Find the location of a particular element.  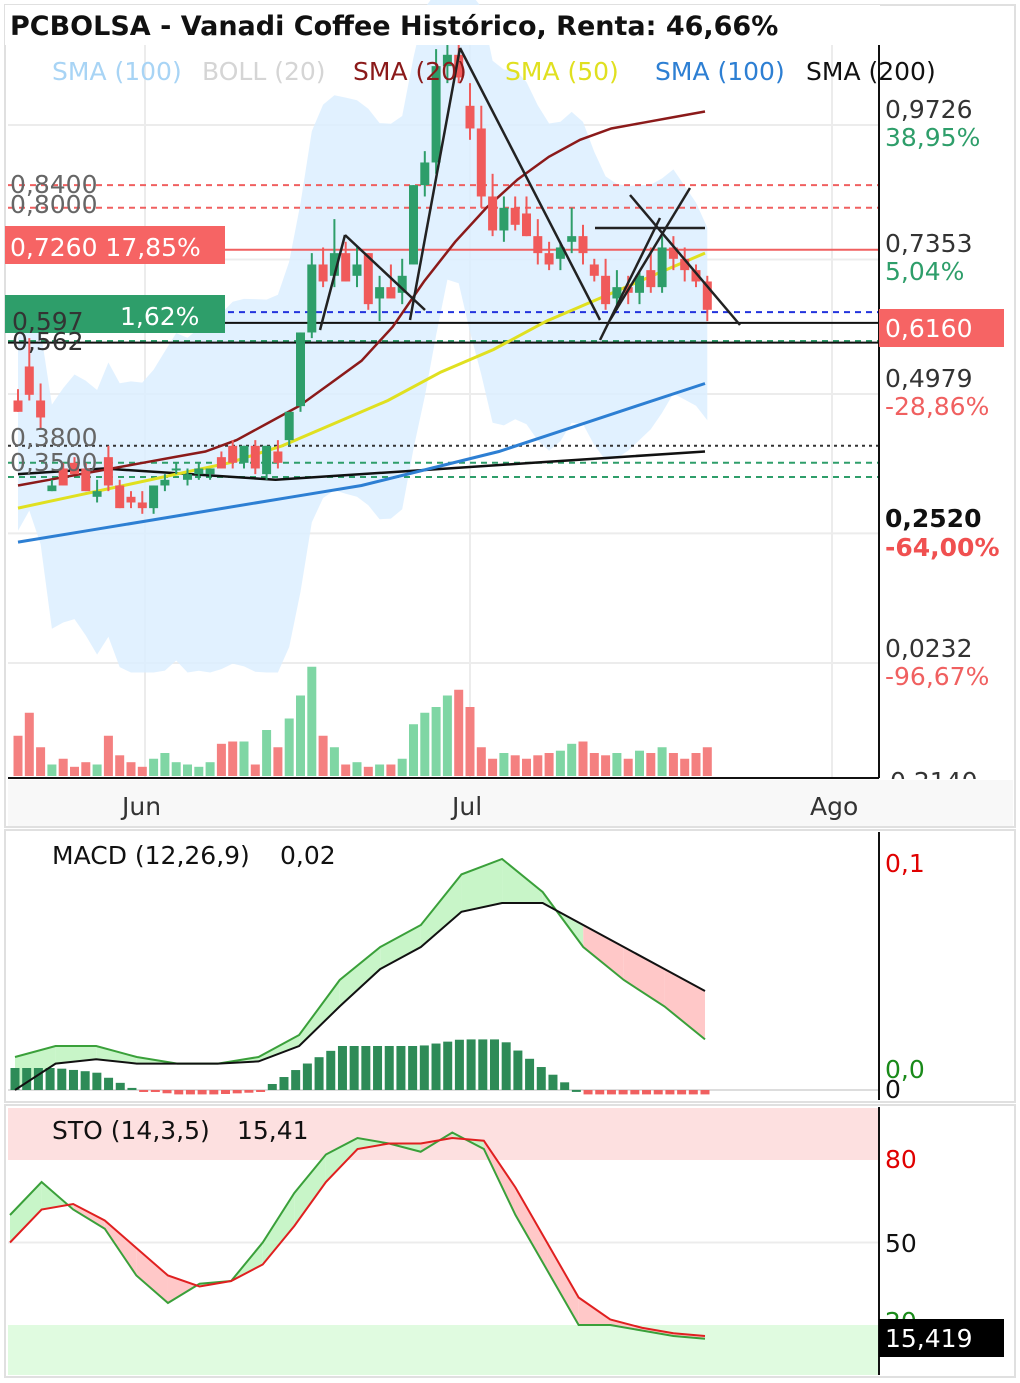

macd-signal-line is located at coordinates (360, 996).